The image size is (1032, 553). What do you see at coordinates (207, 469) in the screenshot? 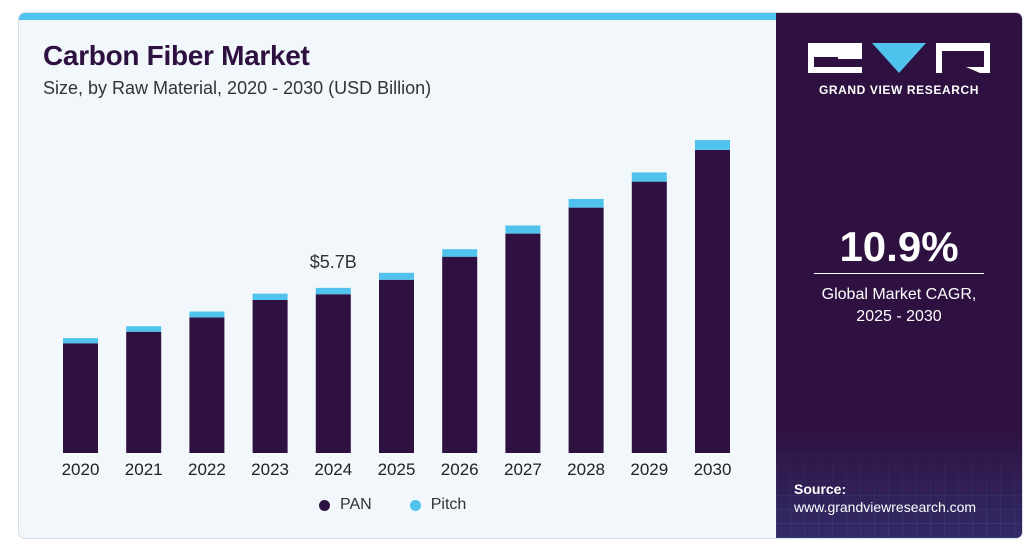
I see `x-tick-label-2022: 2022` at bounding box center [207, 469].